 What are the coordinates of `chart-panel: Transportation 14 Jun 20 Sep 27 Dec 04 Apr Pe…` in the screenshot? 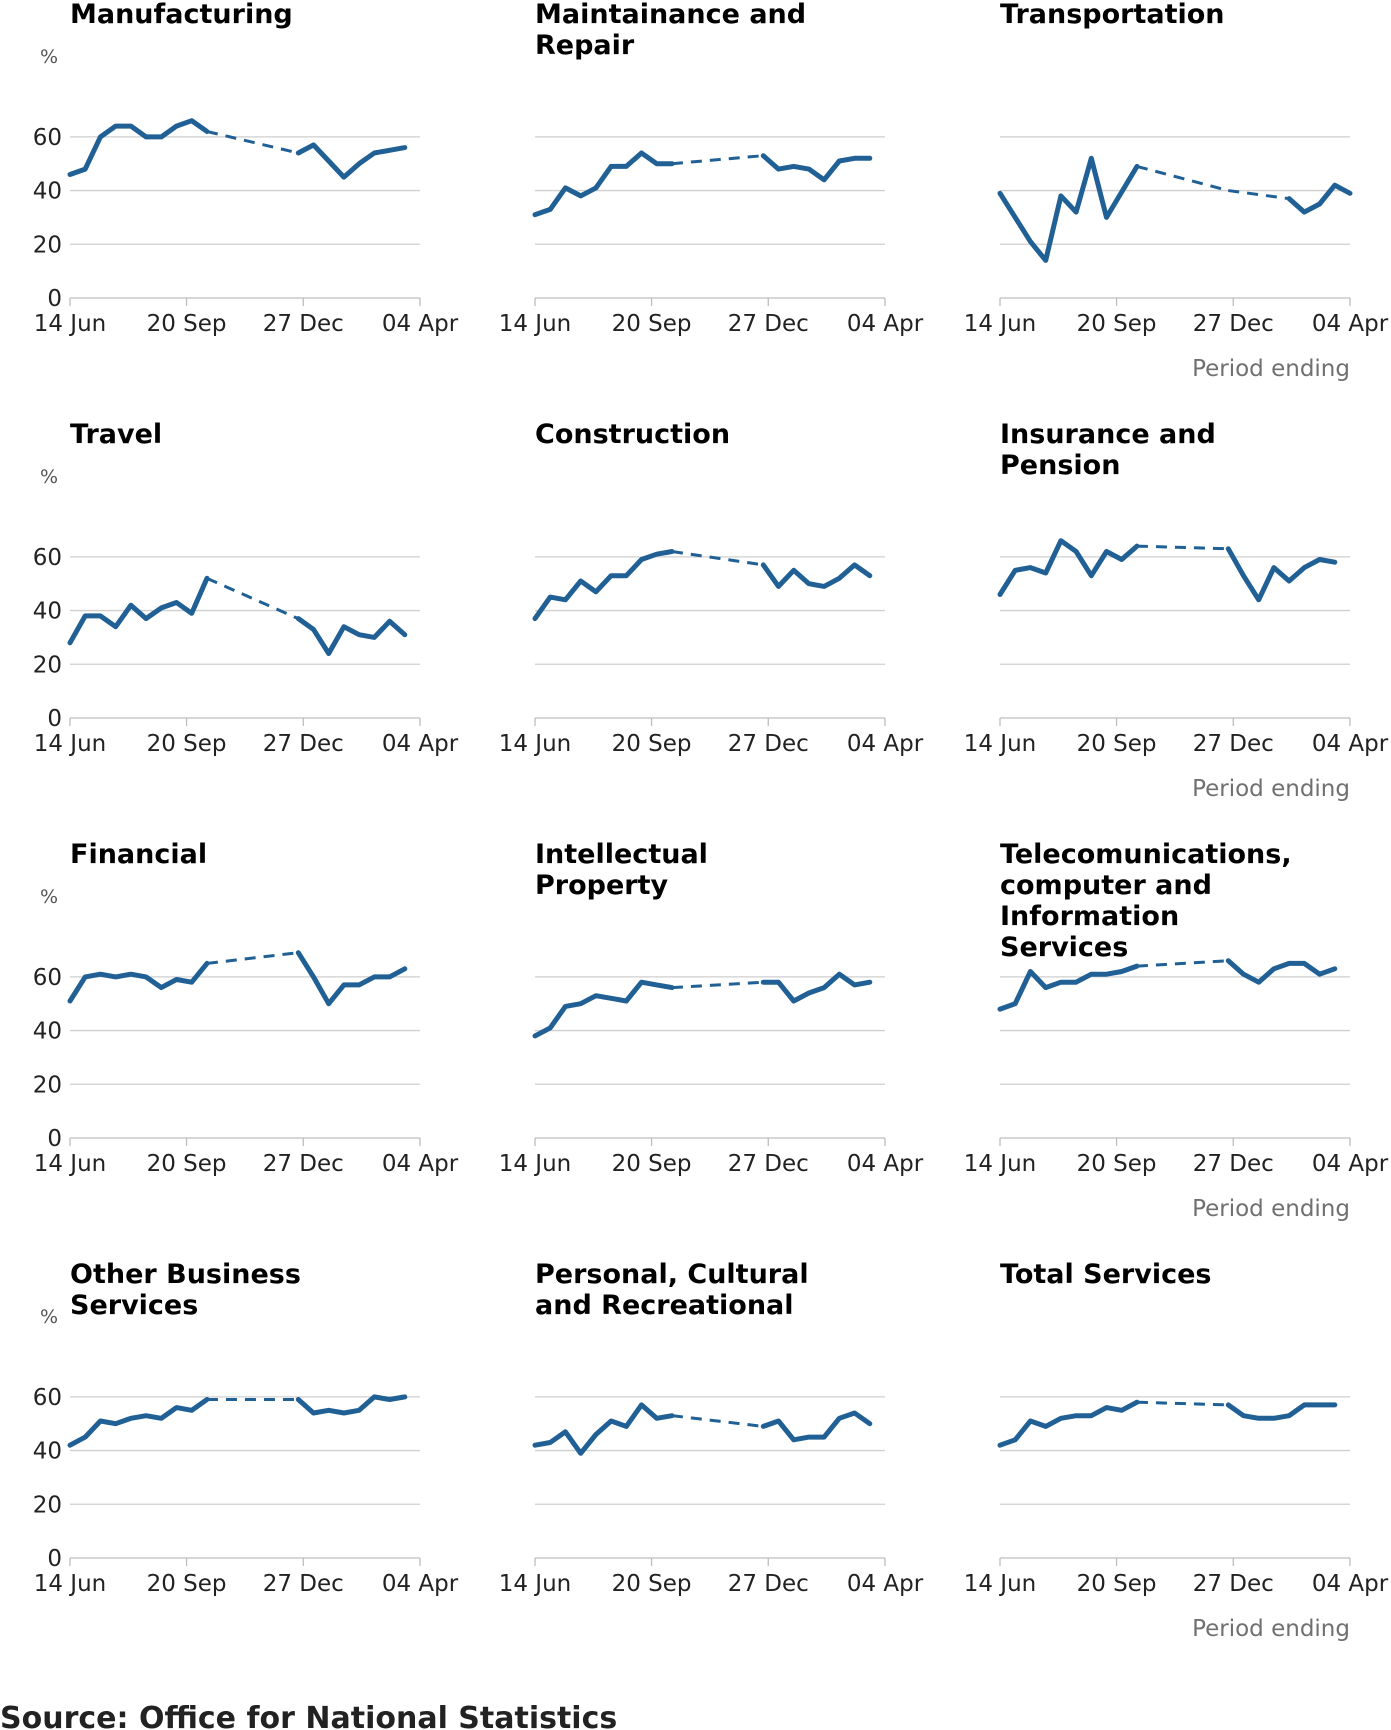 It's located at (1176, 191).